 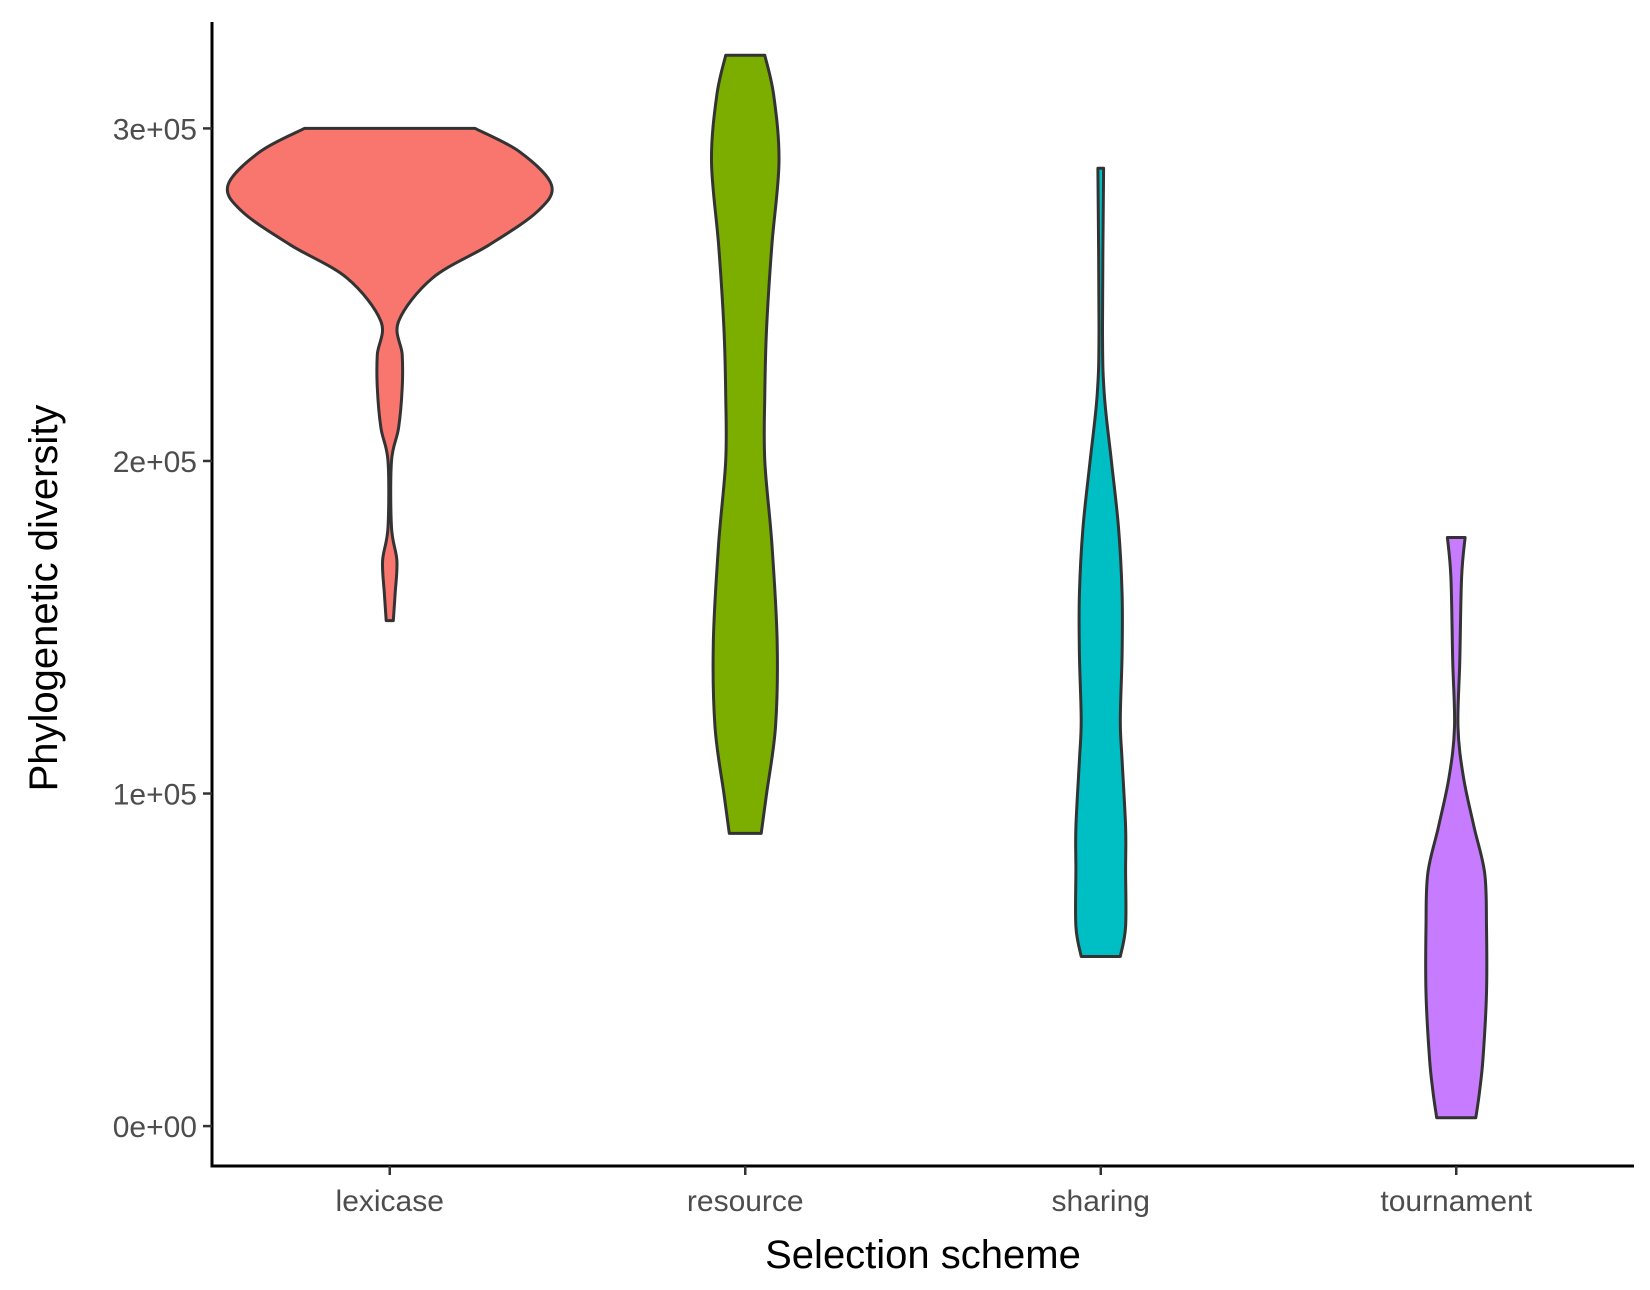 What do you see at coordinates (1101, 1201) in the screenshot?
I see `x-tick-label-sharing: sharing` at bounding box center [1101, 1201].